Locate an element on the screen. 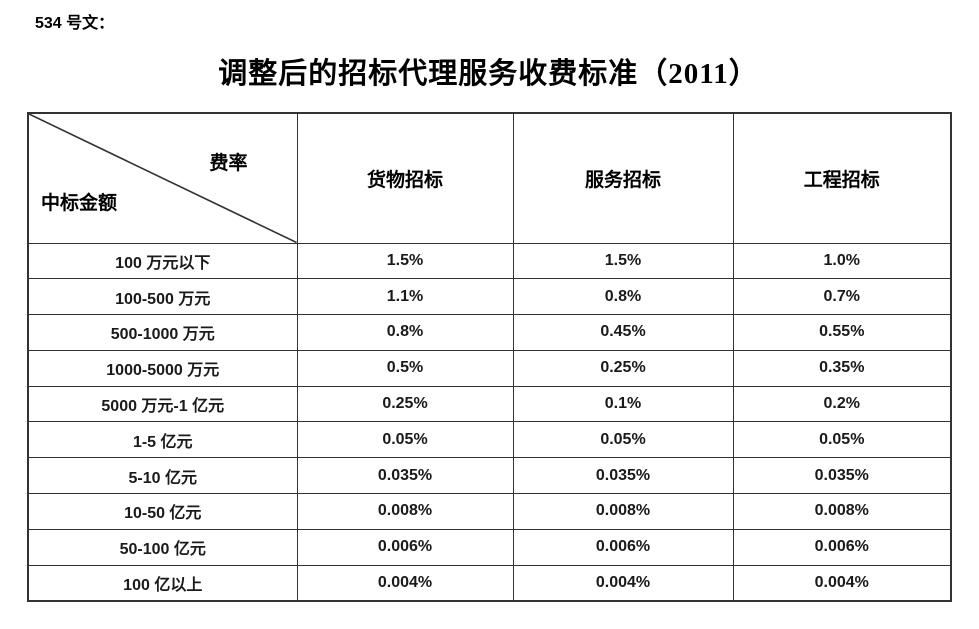 The width and height of the screenshot is (979, 629). rate-engineering: 0.2% is located at coordinates (842, 404).